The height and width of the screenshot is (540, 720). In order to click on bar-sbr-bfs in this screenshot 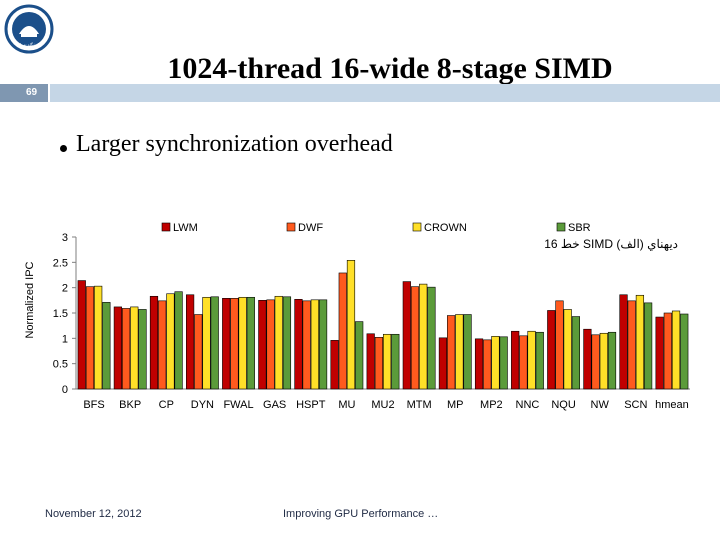, I will do `click(106, 346)`.